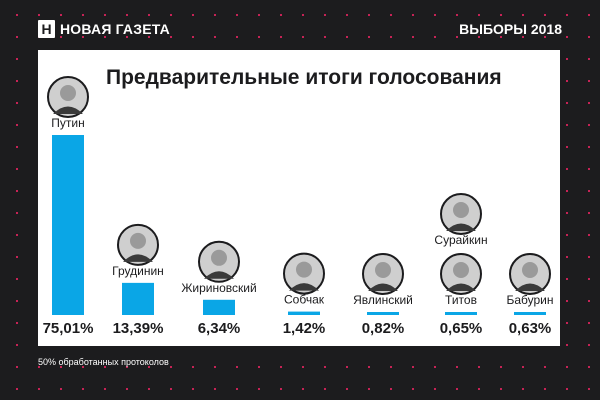  Describe the element at coordinates (46, 29) in the screenshot. I see `logo-mark-icon: Н` at that location.